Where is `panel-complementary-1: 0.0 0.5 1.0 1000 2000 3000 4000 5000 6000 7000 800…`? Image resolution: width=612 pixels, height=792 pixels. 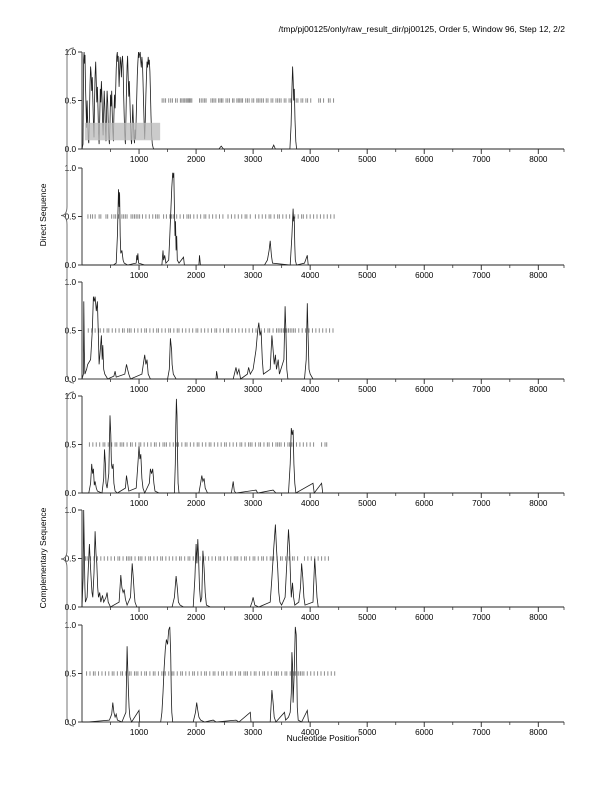
panel-complementary-1: 0.0 0.5 1.0 1000 2000 3000 4000 5000 6000 7000 800… is located at coordinates (315, 450).